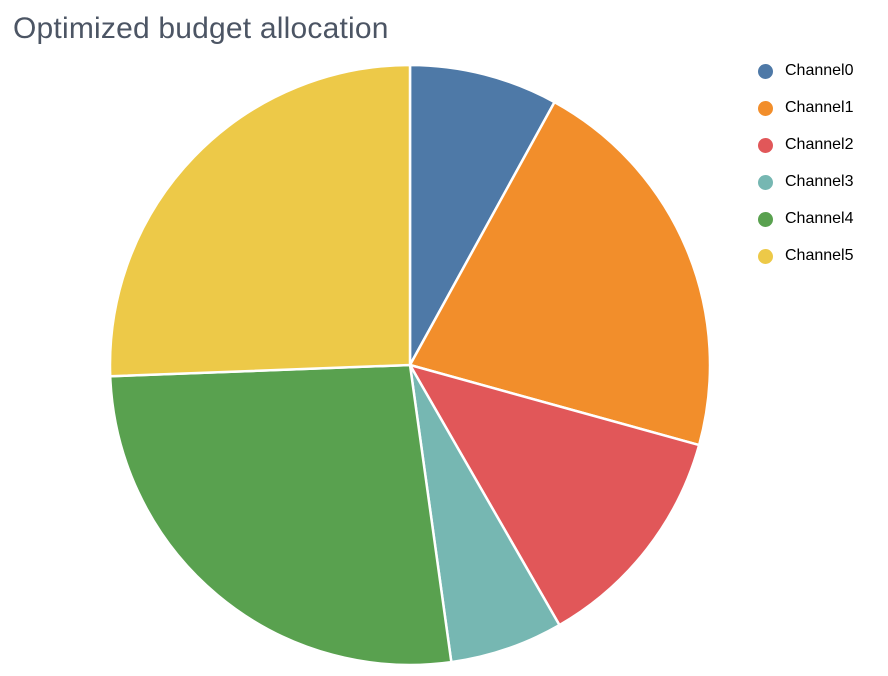  Describe the element at coordinates (819, 144) in the screenshot. I see `legend-label: Channel2` at that location.